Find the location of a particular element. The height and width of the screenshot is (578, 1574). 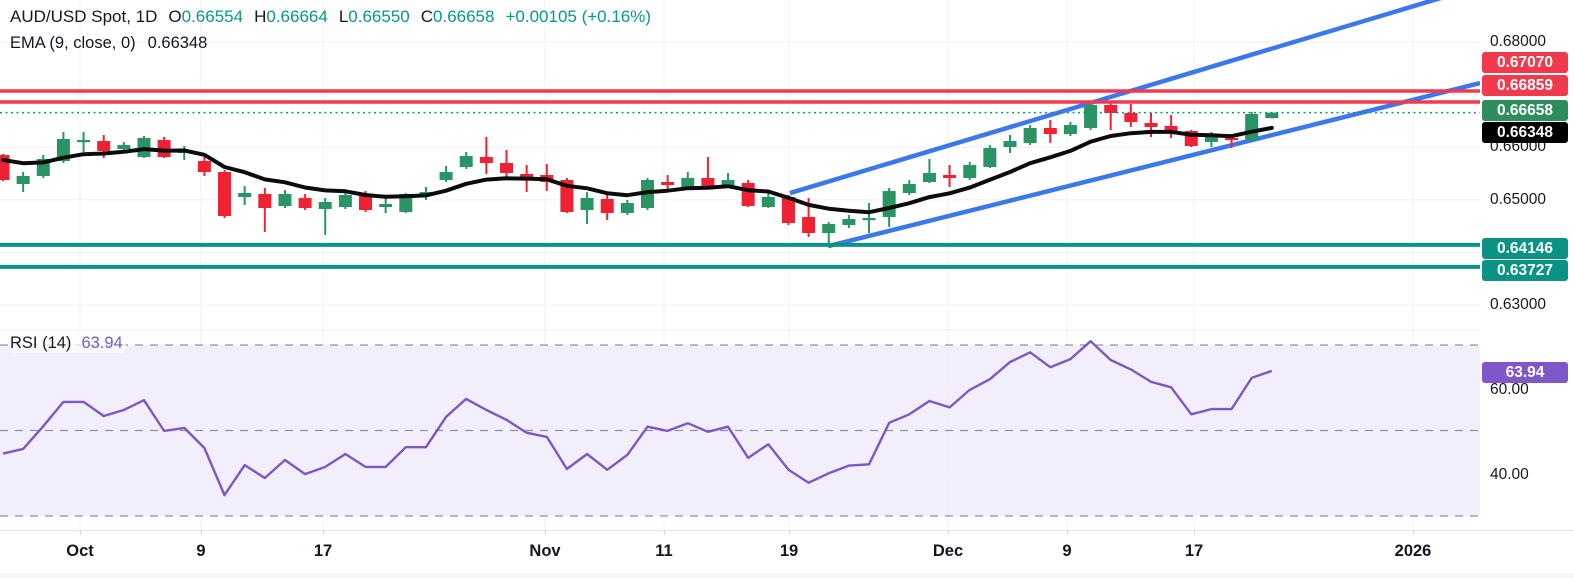

axis-label: 60.00 is located at coordinates (1509, 389).